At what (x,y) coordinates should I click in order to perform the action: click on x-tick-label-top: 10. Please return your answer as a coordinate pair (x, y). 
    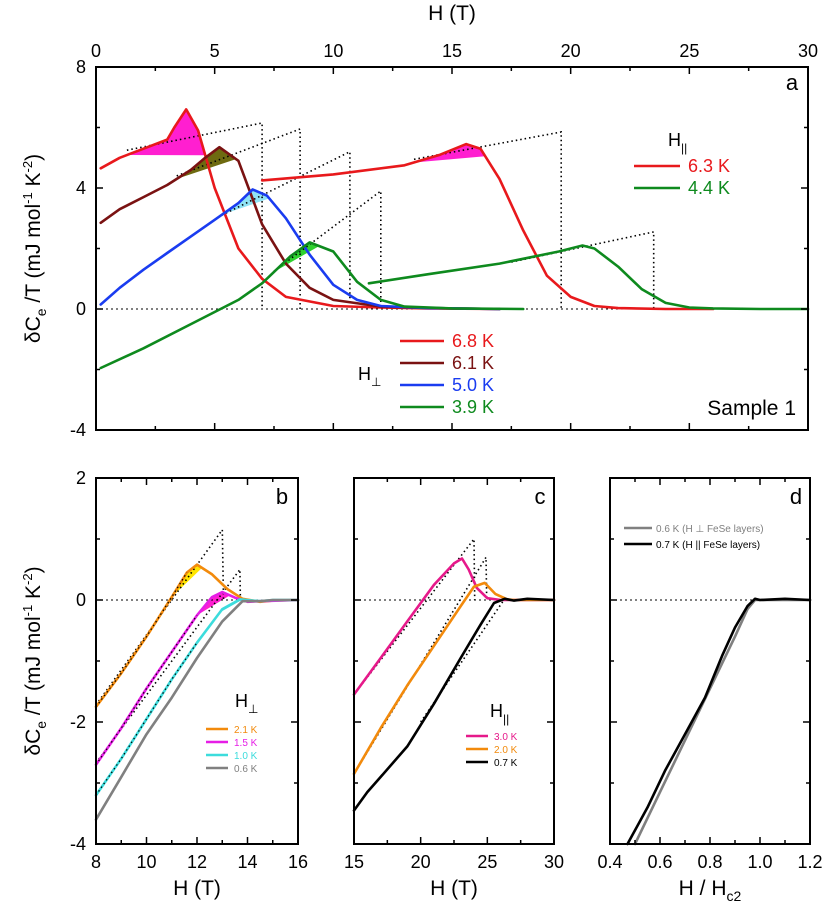
    Looking at the image, I should click on (333, 51).